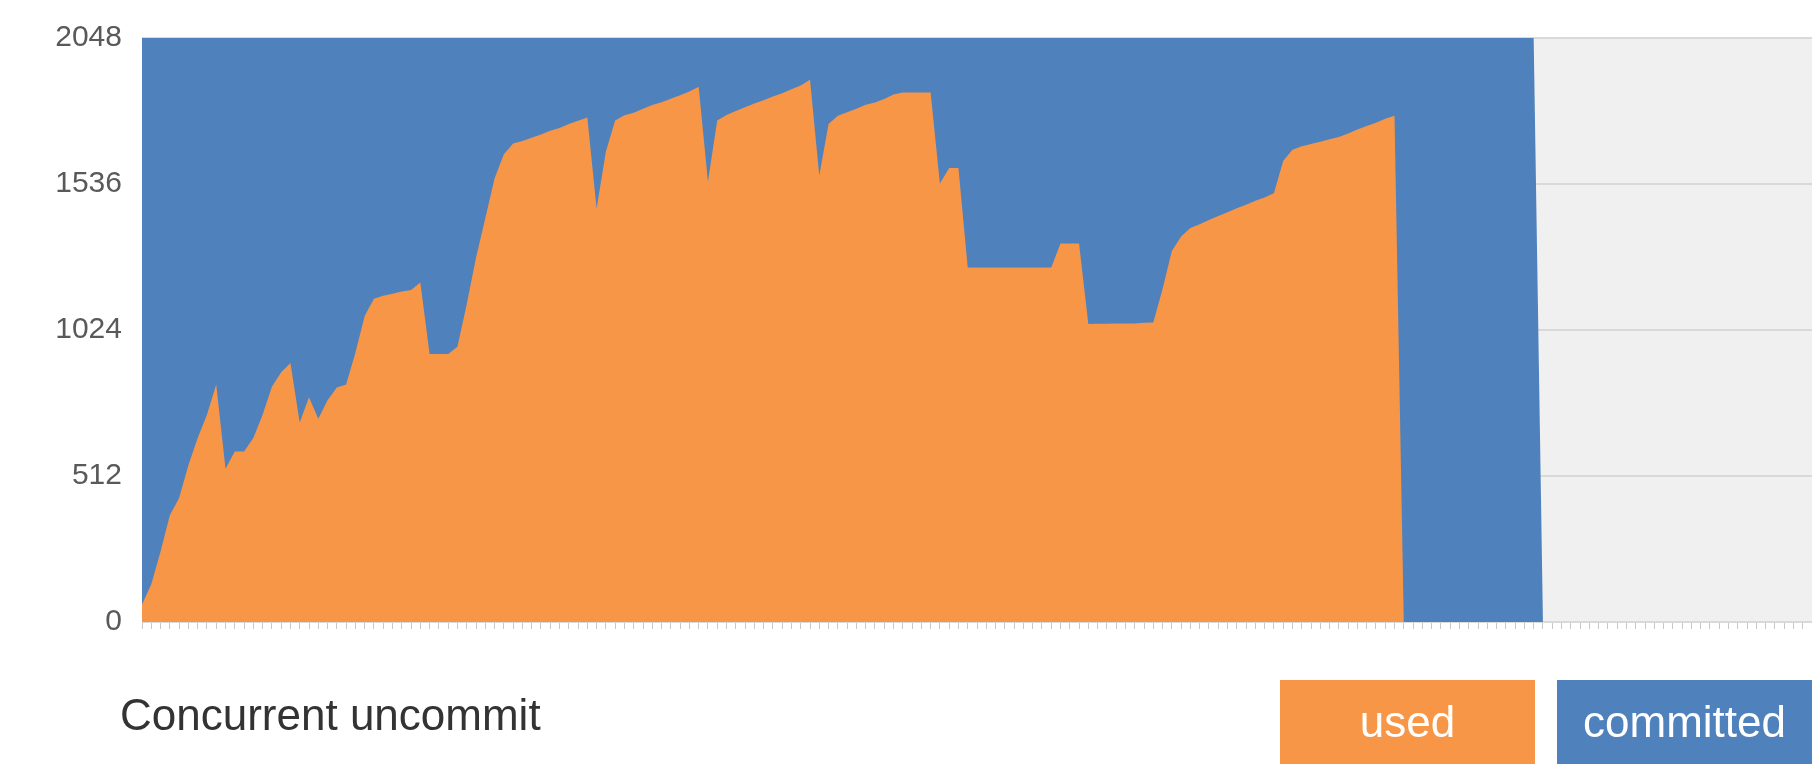  Describe the element at coordinates (96, 474) in the screenshot. I see `y-tick-label: 512` at that location.